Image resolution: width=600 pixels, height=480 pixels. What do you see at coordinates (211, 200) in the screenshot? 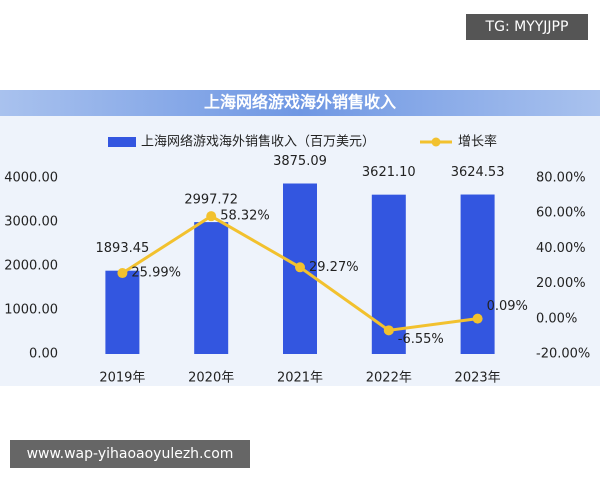
I see `bar-value-label: 2997.72` at bounding box center [211, 200].